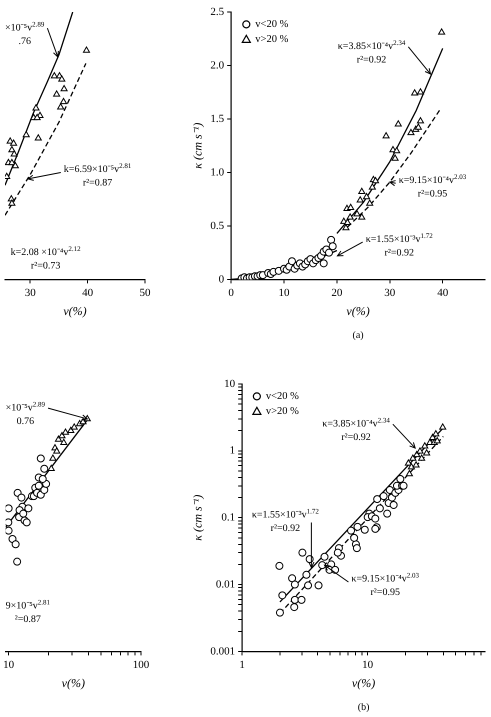  Describe the element at coordinates (230, 384) in the screenshot. I see `y-tick-label: 10` at that location.